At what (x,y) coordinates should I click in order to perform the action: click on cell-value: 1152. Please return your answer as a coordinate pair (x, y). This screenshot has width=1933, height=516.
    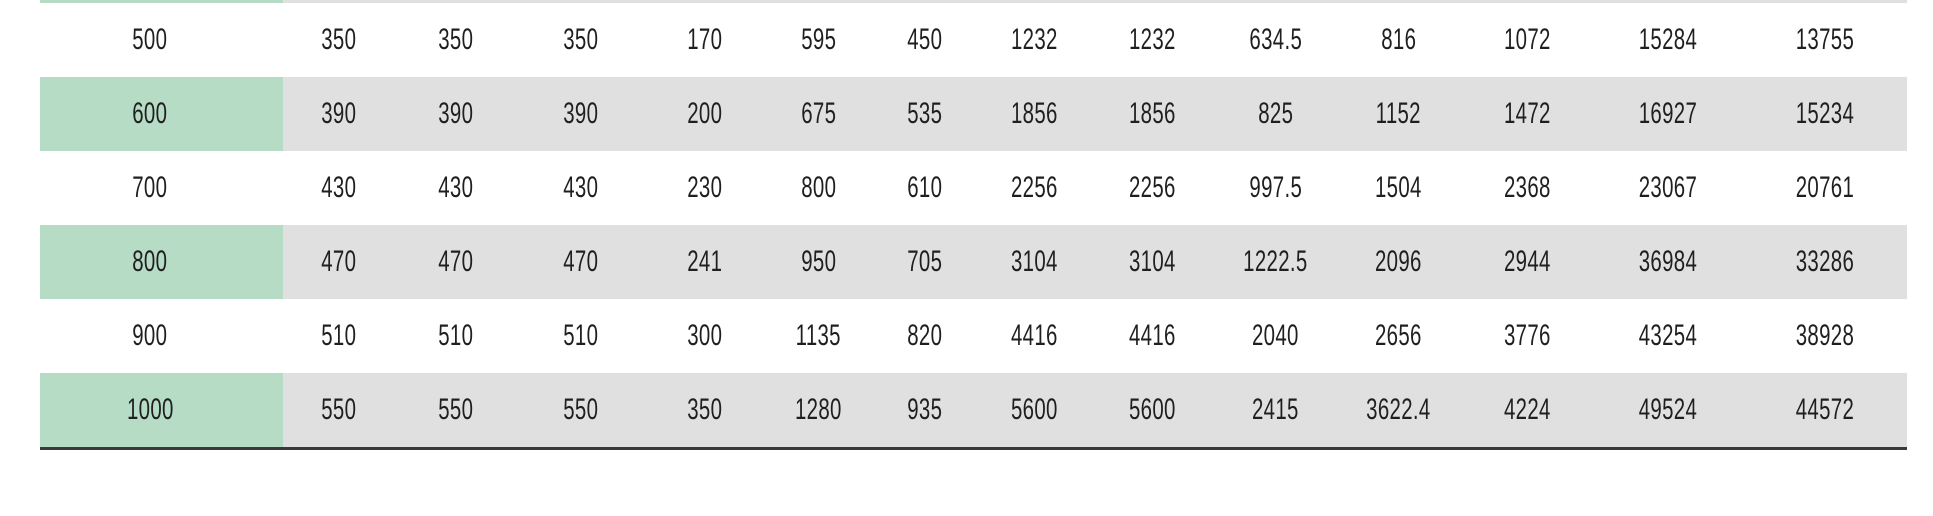
    Looking at the image, I should click on (1398, 113).